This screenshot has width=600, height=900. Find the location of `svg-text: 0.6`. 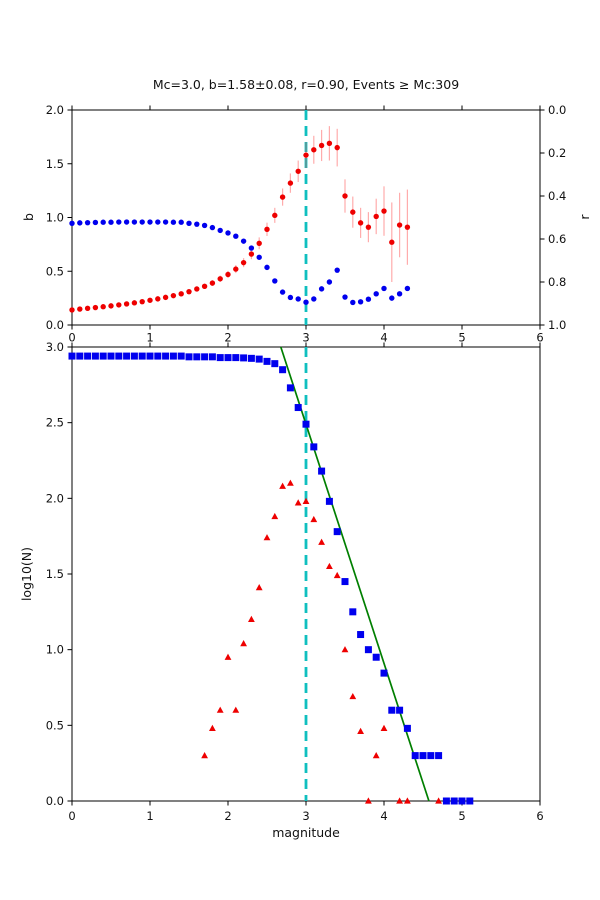

svg-text: 0.6 is located at coordinates (557, 239).